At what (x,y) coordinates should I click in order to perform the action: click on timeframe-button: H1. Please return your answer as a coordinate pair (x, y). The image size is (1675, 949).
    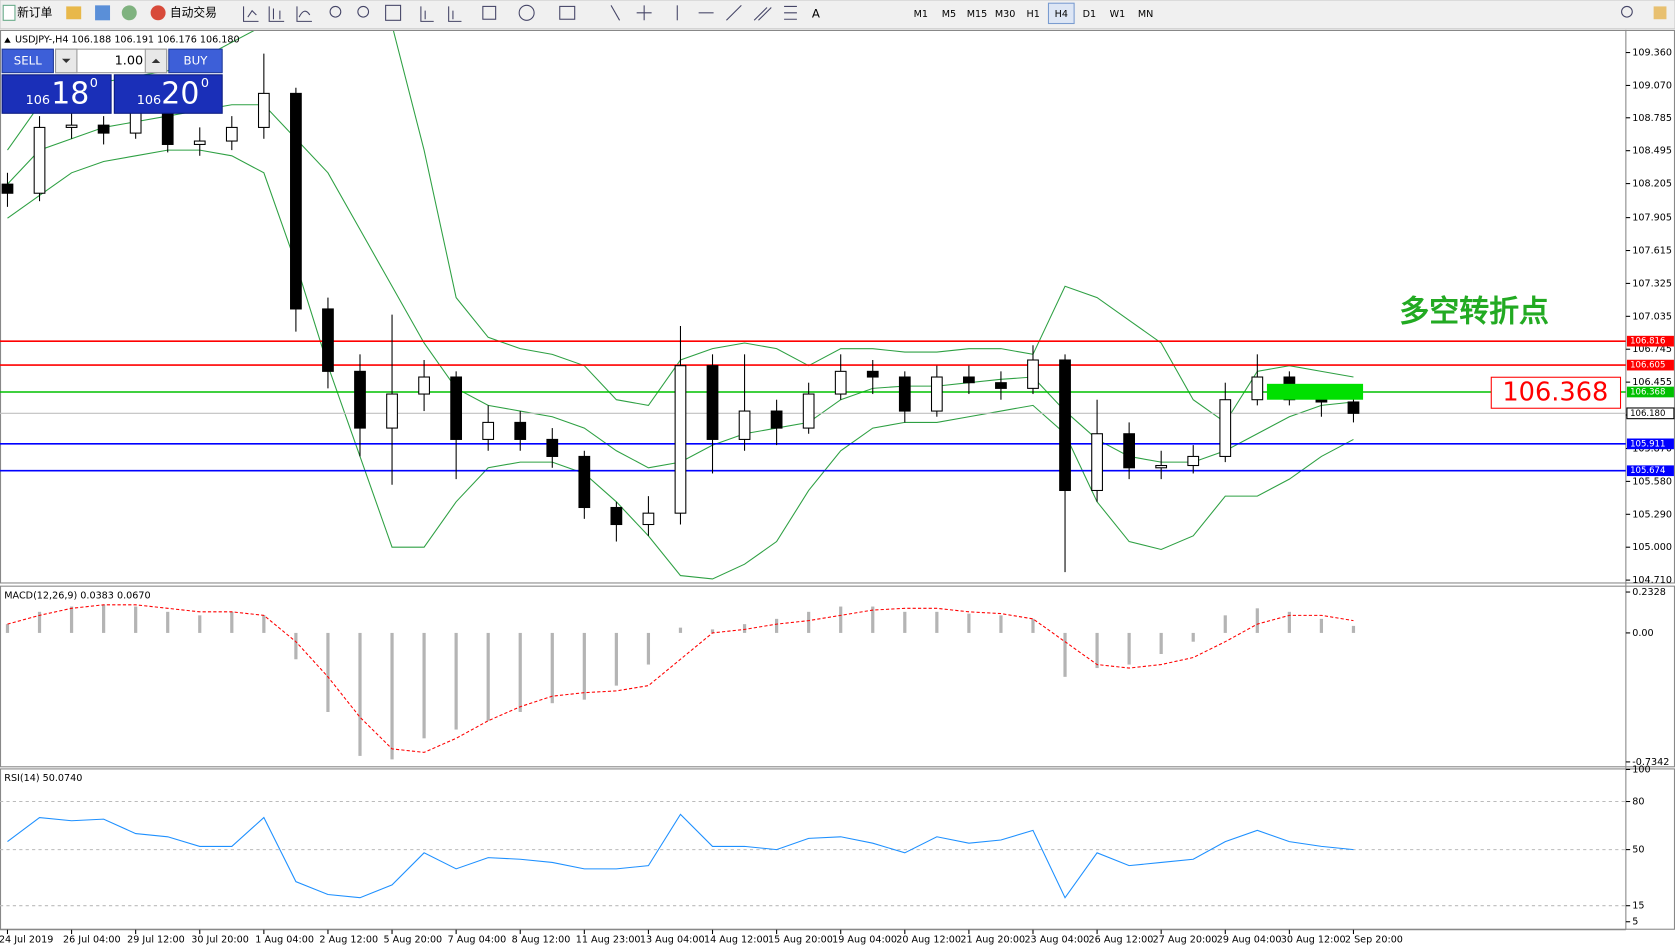
    Looking at the image, I should click on (1033, 14).